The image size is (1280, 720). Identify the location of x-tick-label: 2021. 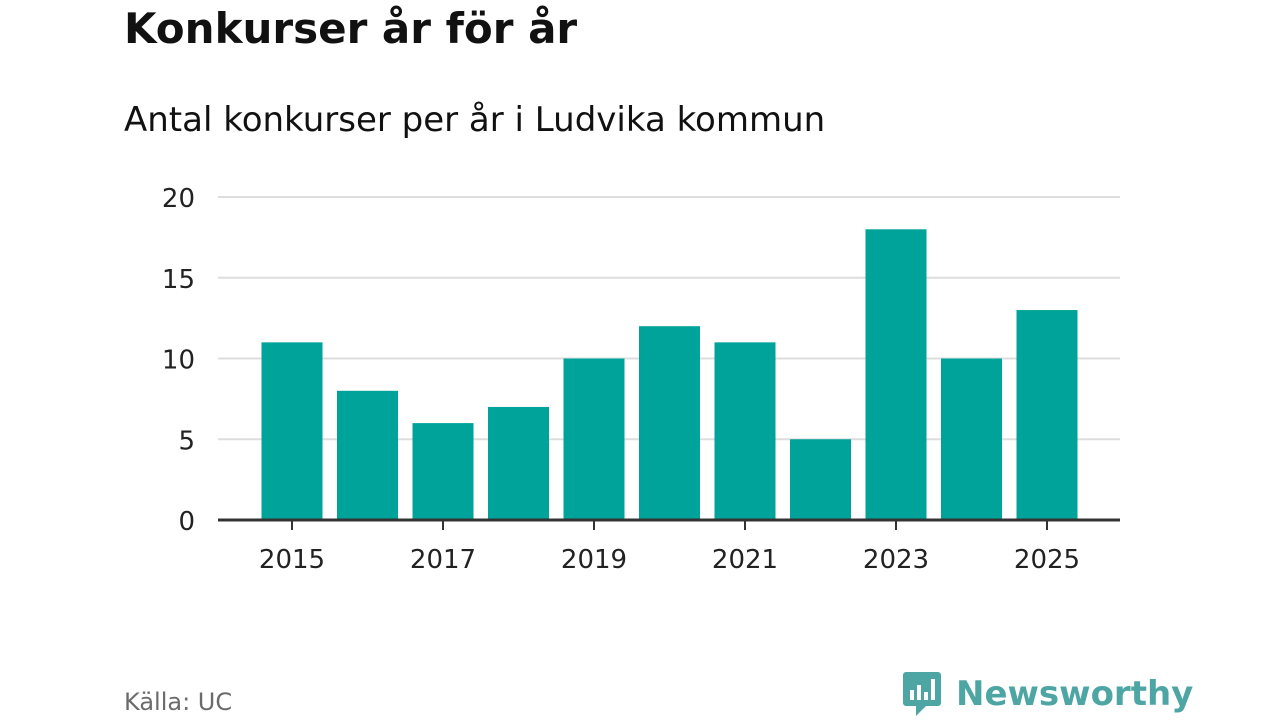
(745, 560).